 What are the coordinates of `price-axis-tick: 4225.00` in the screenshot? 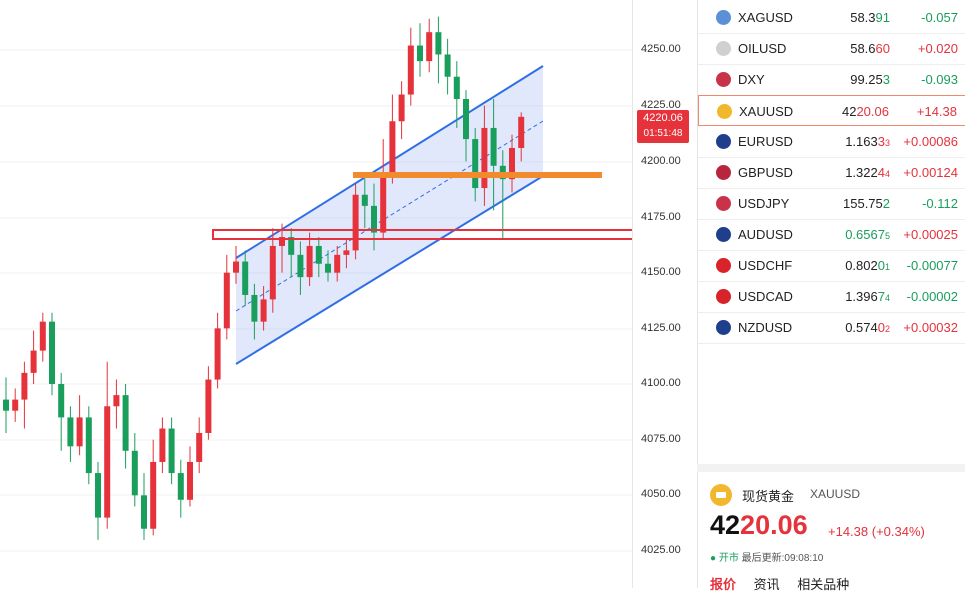 It's located at (661, 105).